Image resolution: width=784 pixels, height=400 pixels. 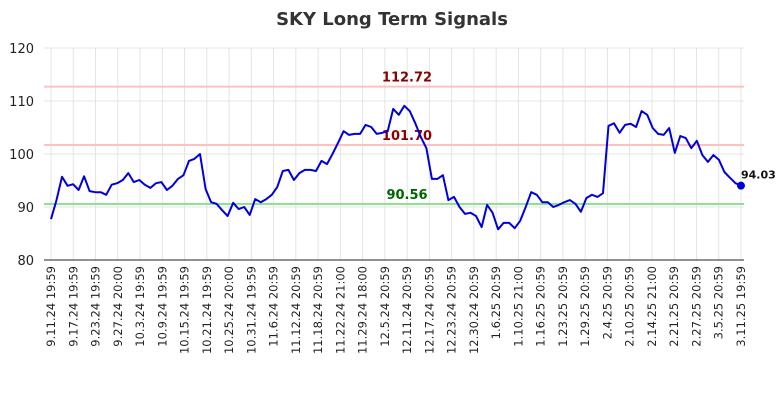 What do you see at coordinates (21, 102) in the screenshot?
I see `y-tick-label: 110` at bounding box center [21, 102].